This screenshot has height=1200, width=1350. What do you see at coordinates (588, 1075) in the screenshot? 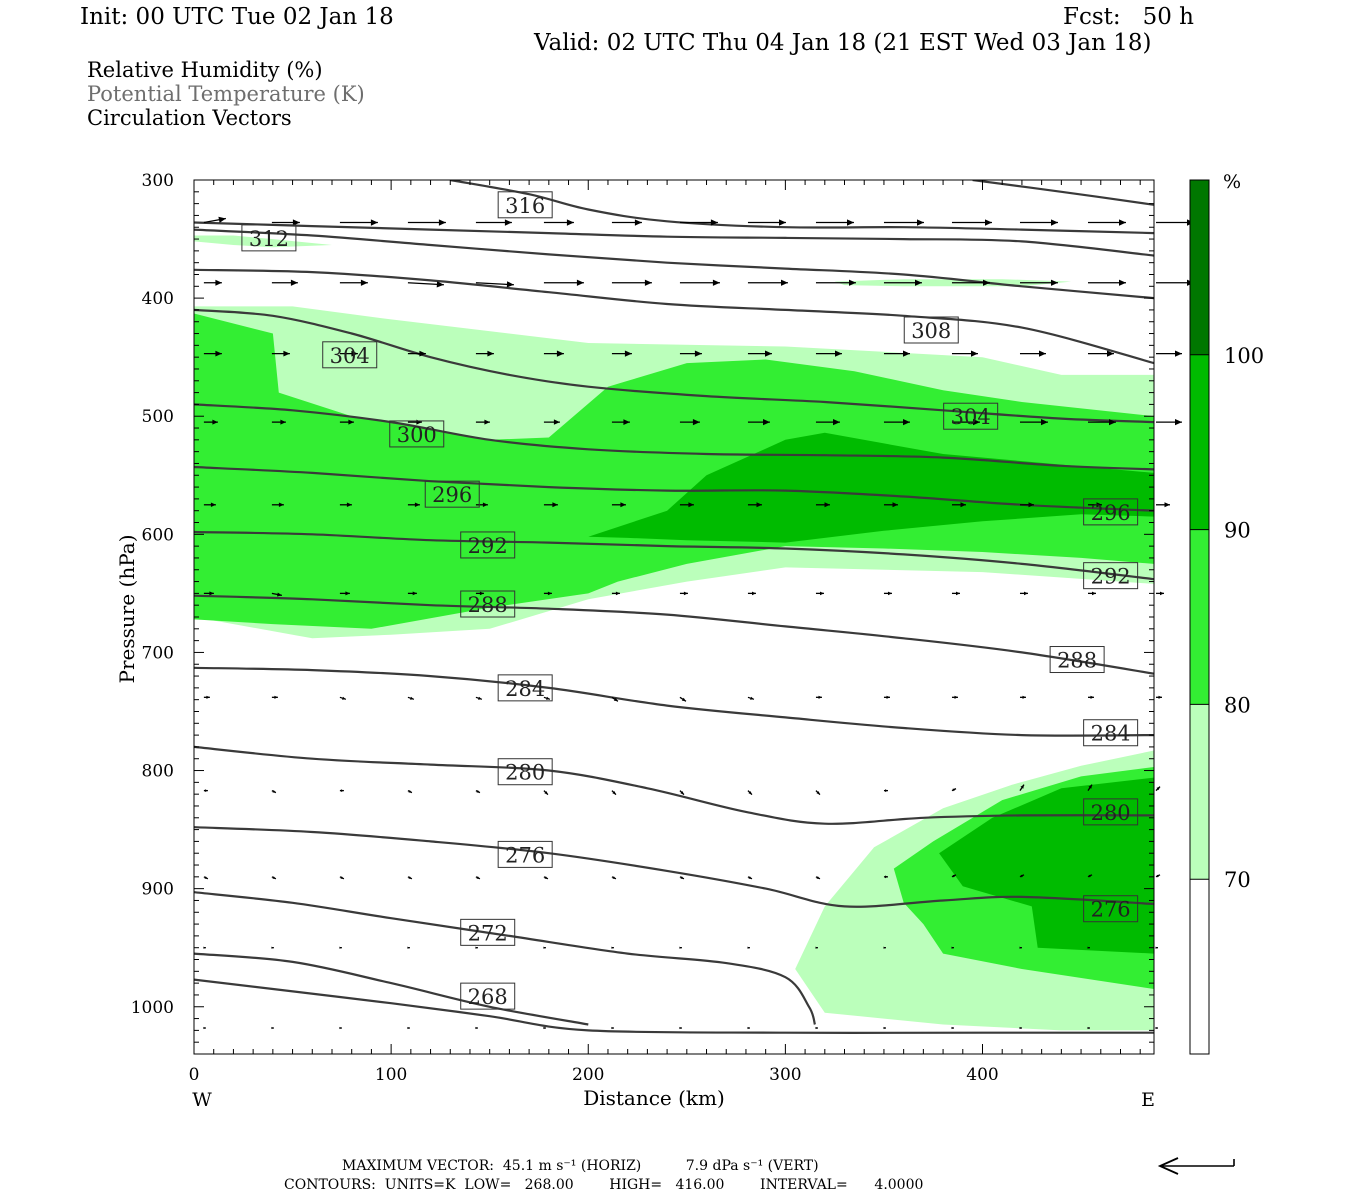
I see `x-tick-label-200: 200` at bounding box center [588, 1075].